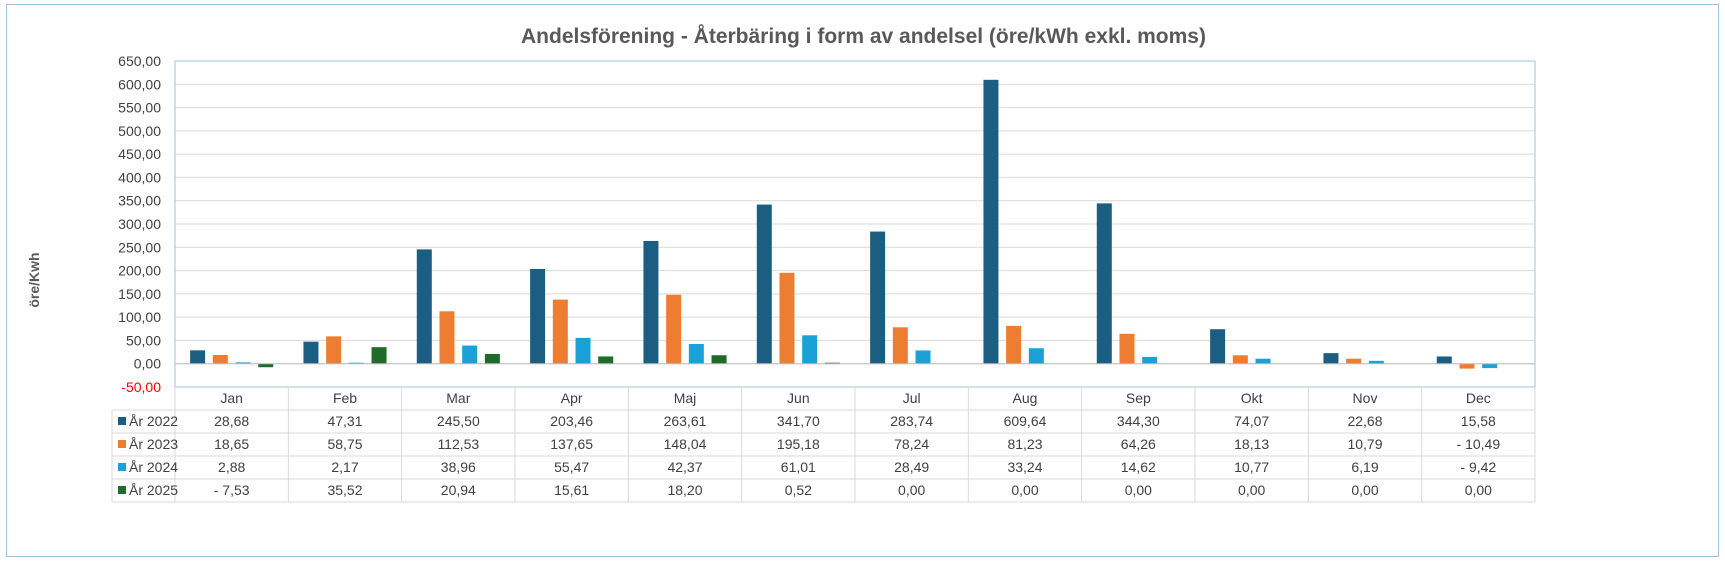 This screenshot has height=563, width=1725. What do you see at coordinates (231, 398) in the screenshot?
I see `x-category-label: Jan` at bounding box center [231, 398].